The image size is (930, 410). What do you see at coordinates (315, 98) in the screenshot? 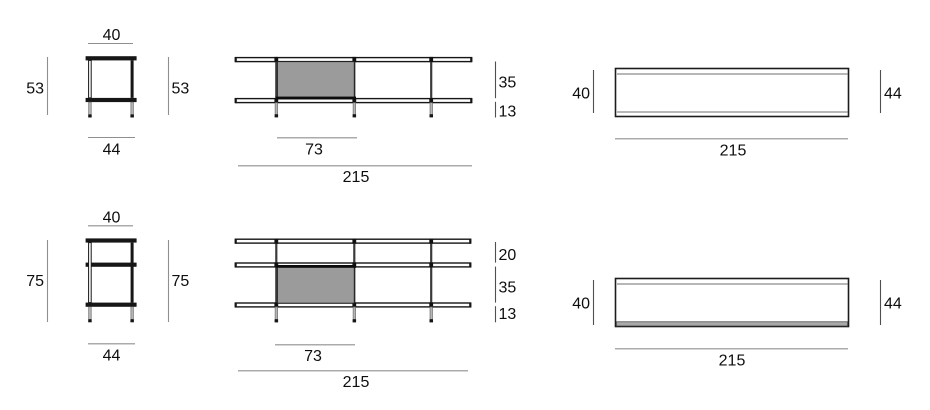
I see `module-base-edge` at bounding box center [315, 98].